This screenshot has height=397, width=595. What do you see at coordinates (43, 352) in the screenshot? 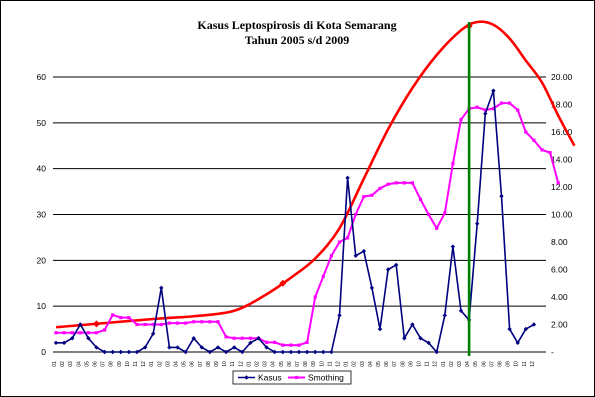
I see `left-axis-tick-label: 0` at bounding box center [43, 352].